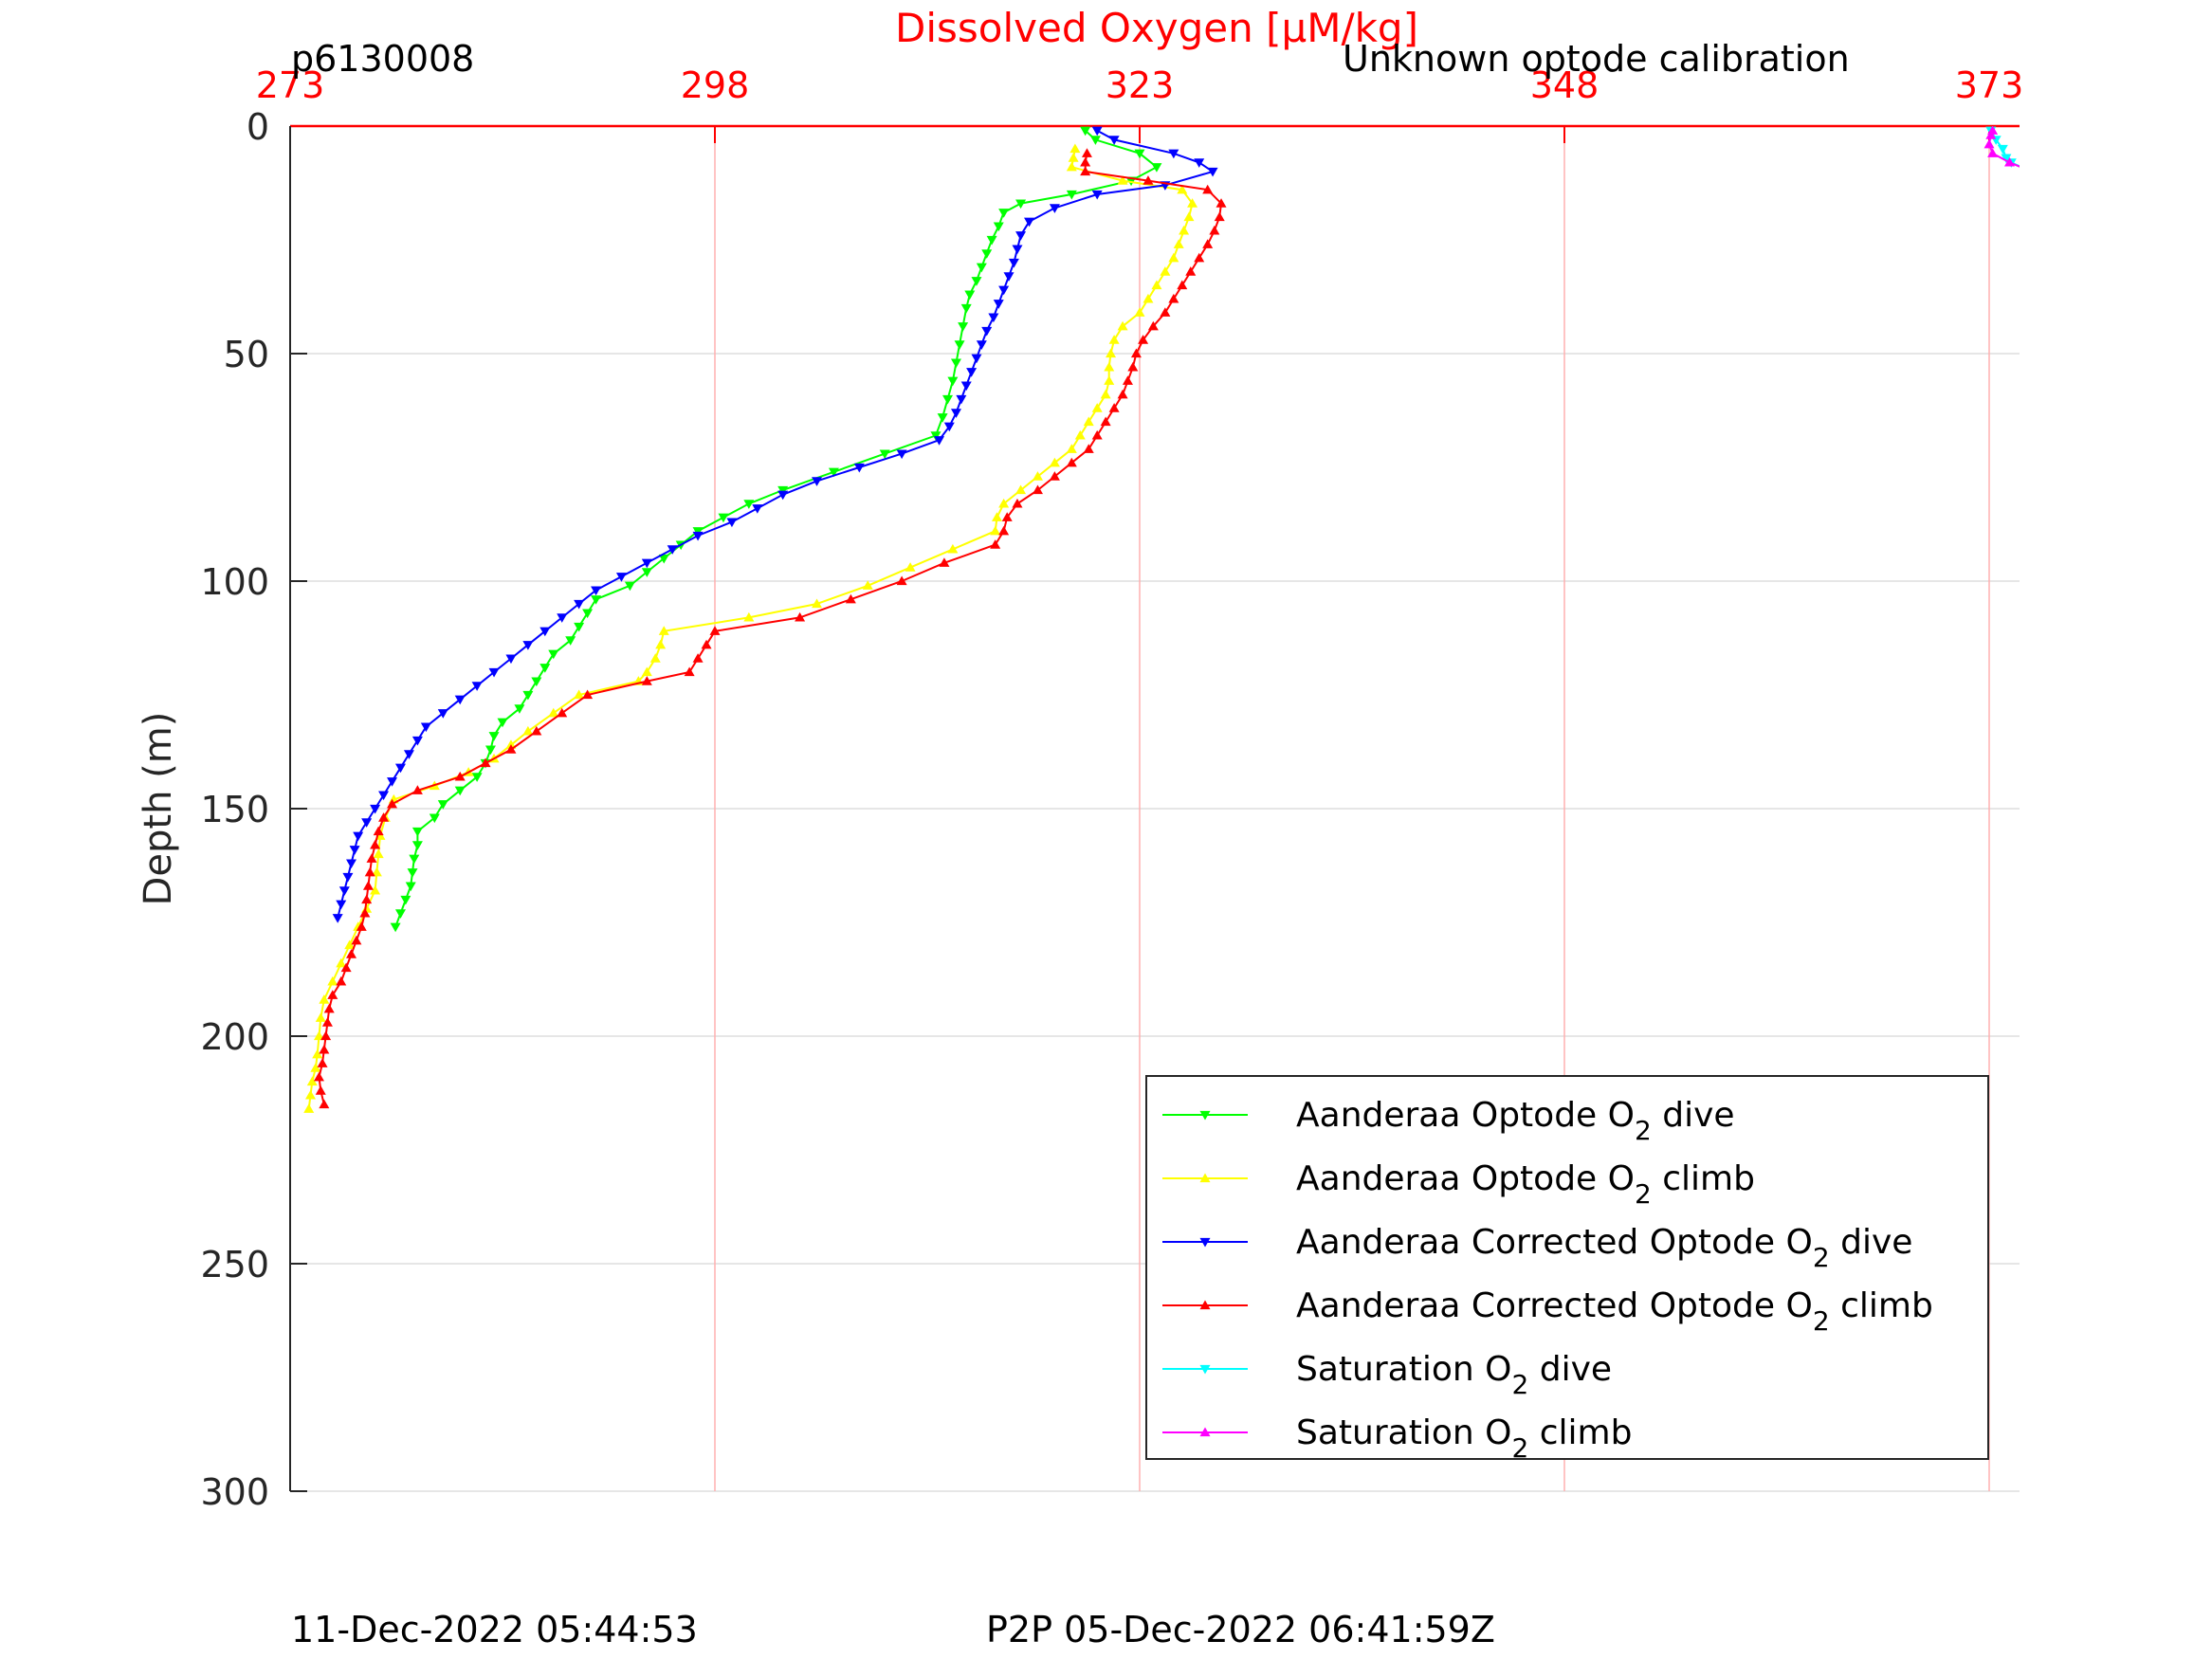 This screenshot has height=1659, width=2212. I want to click on legend-label: Aanderaa Corrected Optode O2 dive, so click(1604, 1248).